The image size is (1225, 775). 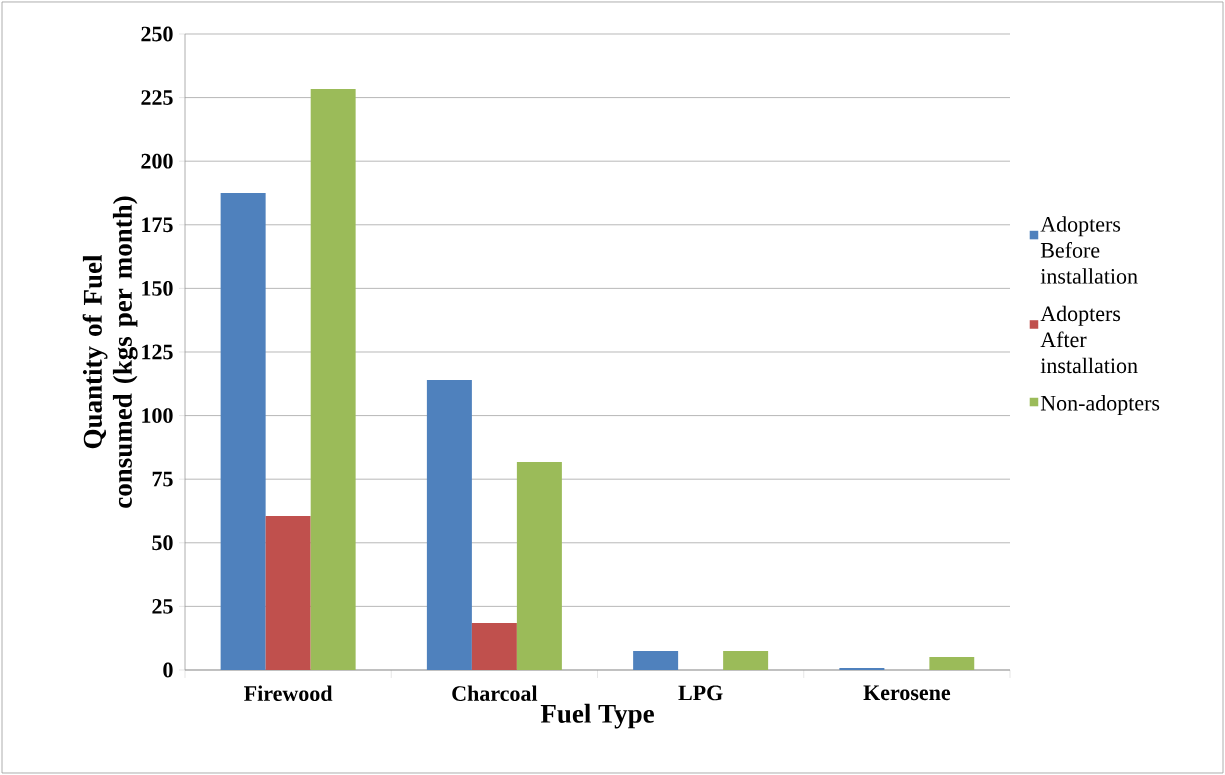 I want to click on y-tick-label: 25, so click(x=162, y=606).